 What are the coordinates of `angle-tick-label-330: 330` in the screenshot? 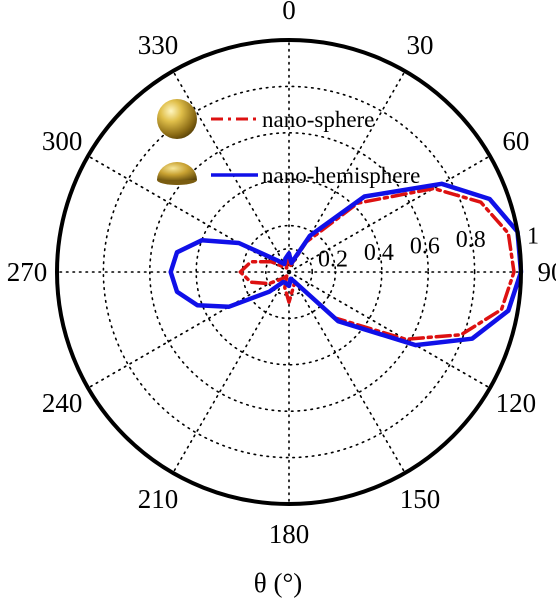 It's located at (158, 45).